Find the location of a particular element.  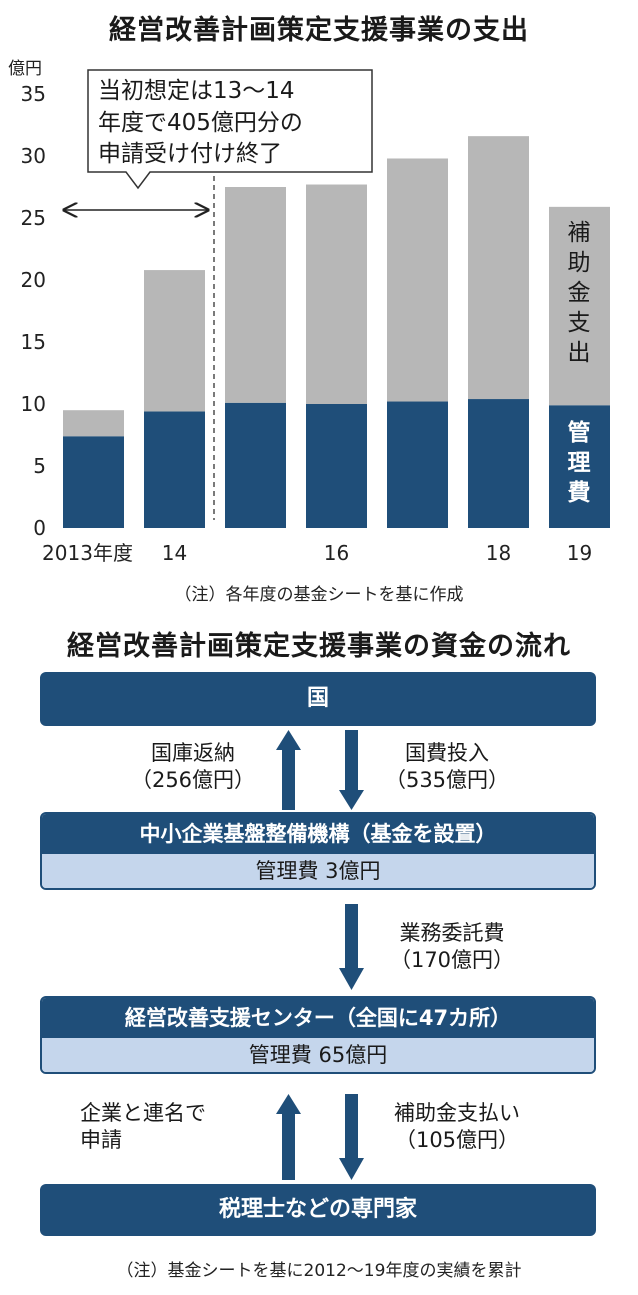

flow-title: 経営改善計画策定支援事業の資金の流れ is located at coordinates (319, 646).